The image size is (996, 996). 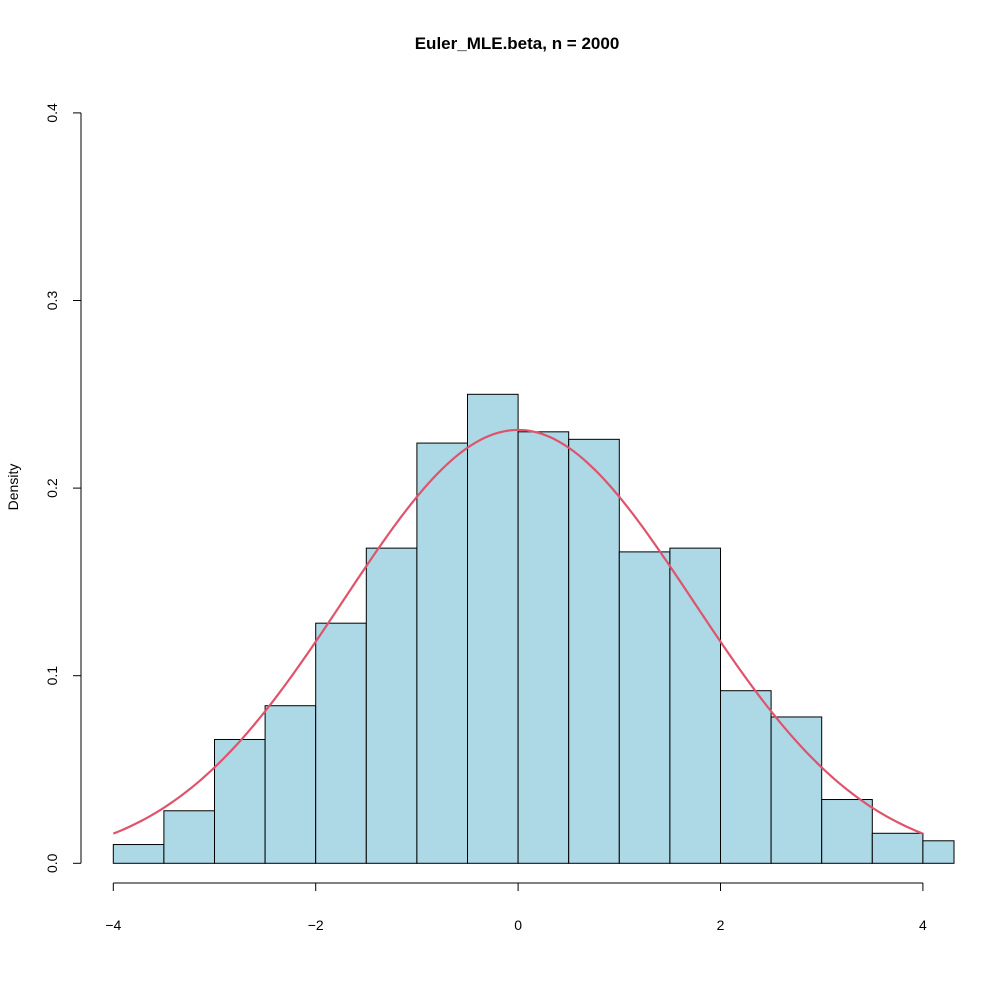 I want to click on x-tick-label: 4, so click(x=923, y=925).